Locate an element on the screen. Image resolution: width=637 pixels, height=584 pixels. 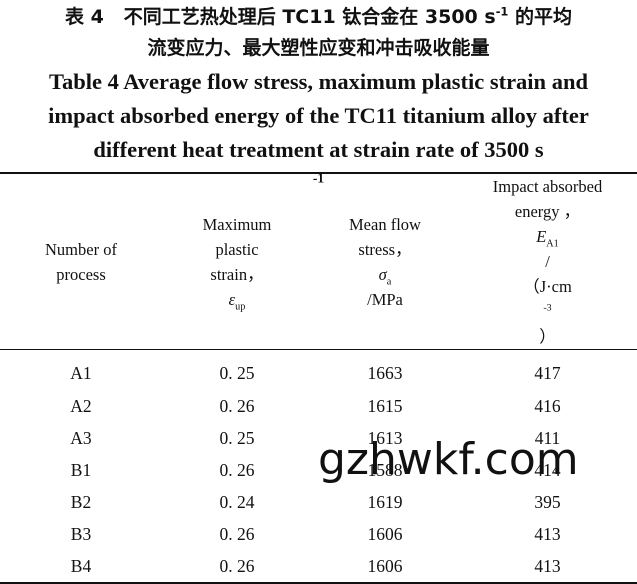
header-col1-line2: process is located at coordinates (81, 274).